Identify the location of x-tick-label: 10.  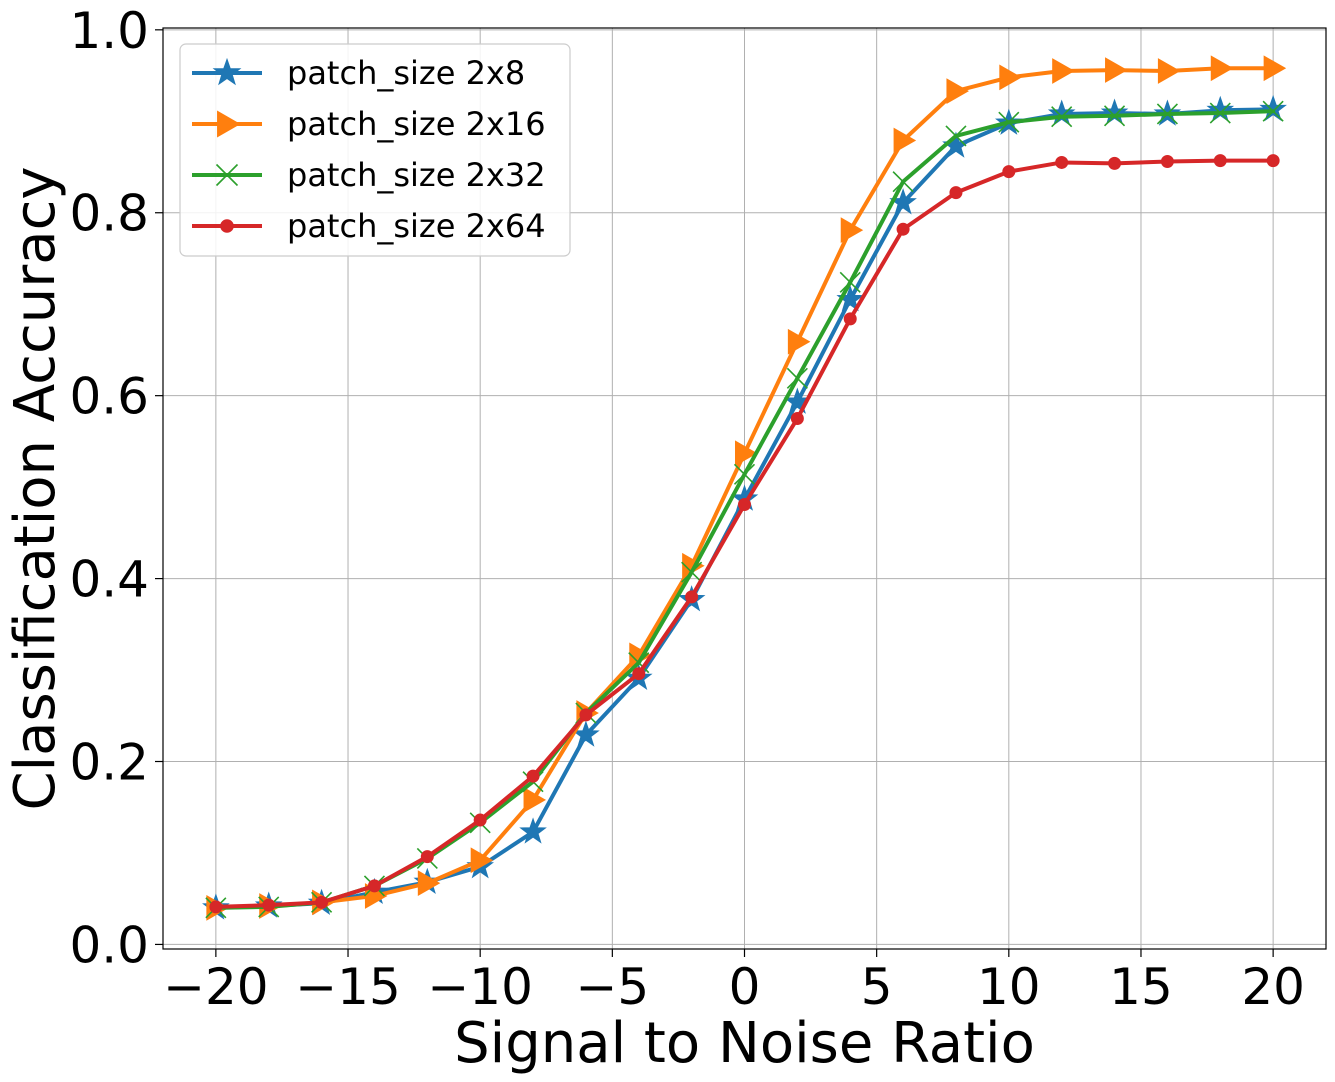
(1009, 987).